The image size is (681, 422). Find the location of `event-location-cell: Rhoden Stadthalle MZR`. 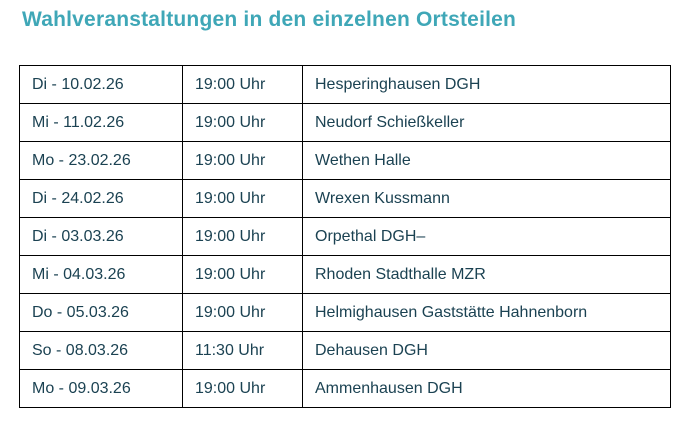

event-location-cell: Rhoden Stadthalle MZR is located at coordinates (486, 274).